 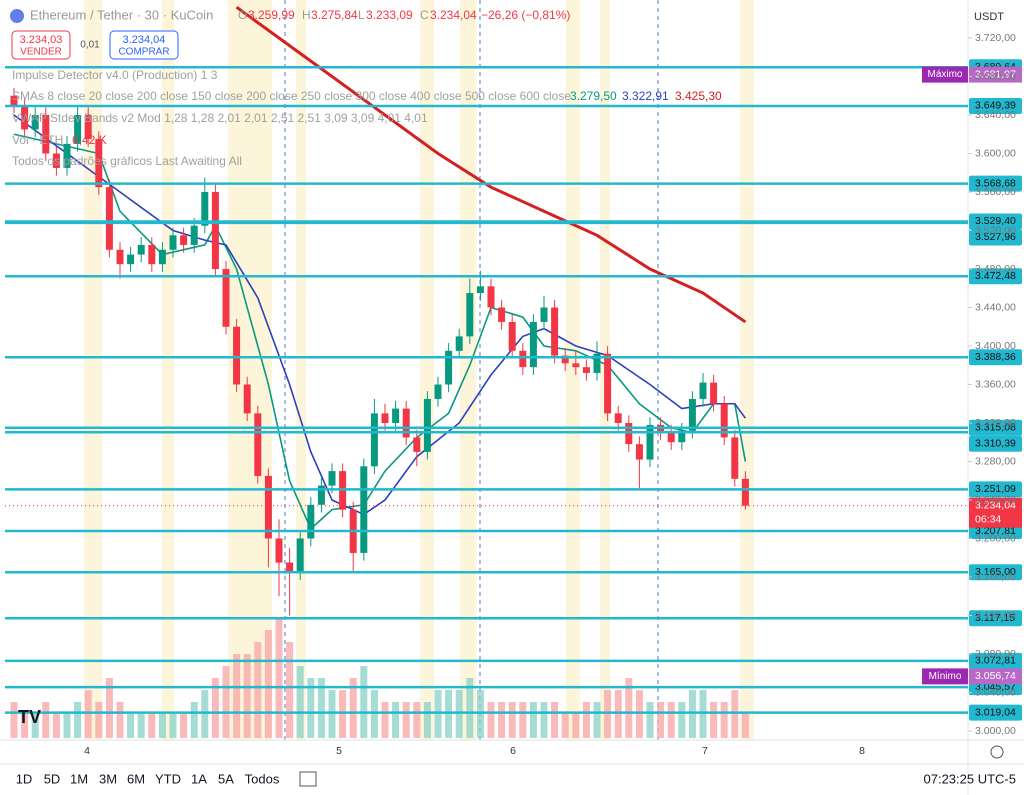 What do you see at coordinates (168, 778) in the screenshot?
I see `range-button: YTD` at bounding box center [168, 778].